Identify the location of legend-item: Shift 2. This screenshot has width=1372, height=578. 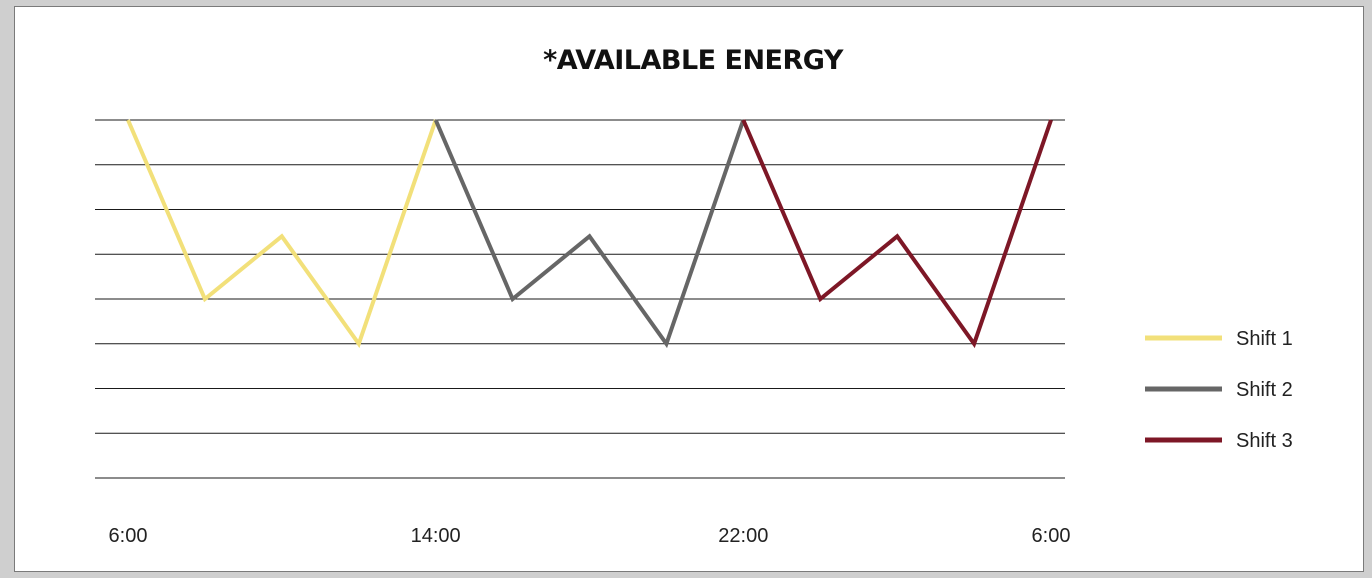
(1219, 390).